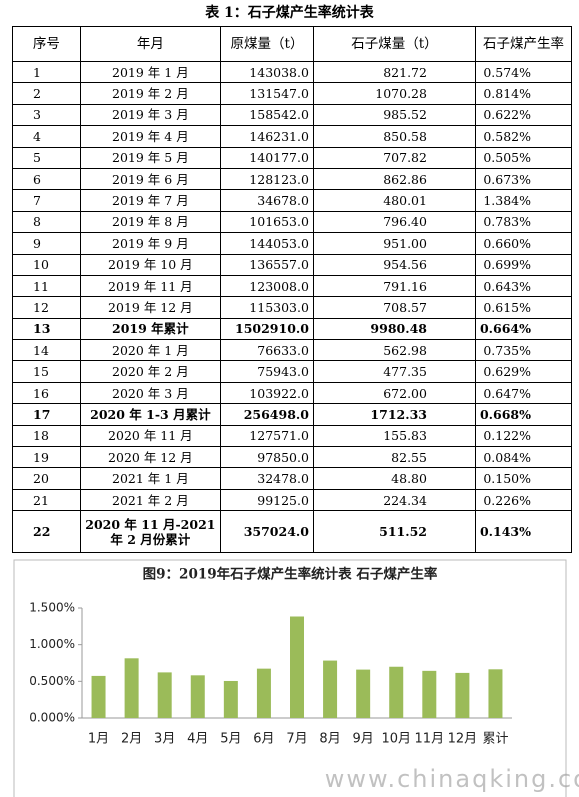 Image resolution: width=579 pixels, height=797 pixels. I want to click on header-cell: 石子煤产生率, so click(523, 44).